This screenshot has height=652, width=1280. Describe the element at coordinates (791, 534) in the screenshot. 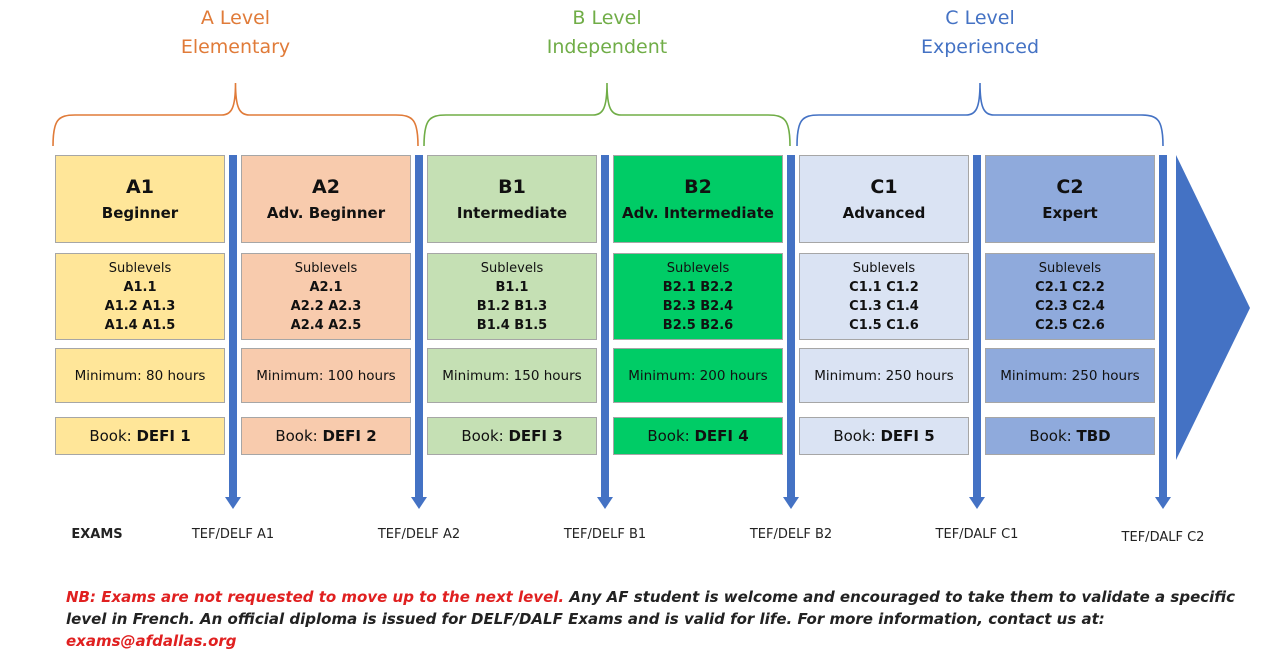

I see `exam-label: TEF/DELF B2` at that location.